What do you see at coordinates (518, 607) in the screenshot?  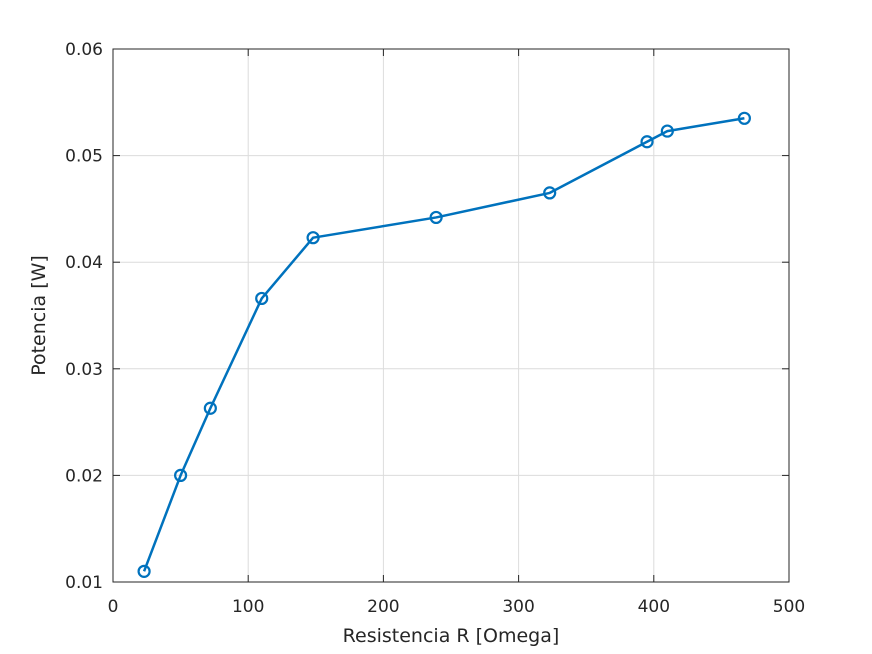 I see `x-tick-label: 300` at bounding box center [518, 607].